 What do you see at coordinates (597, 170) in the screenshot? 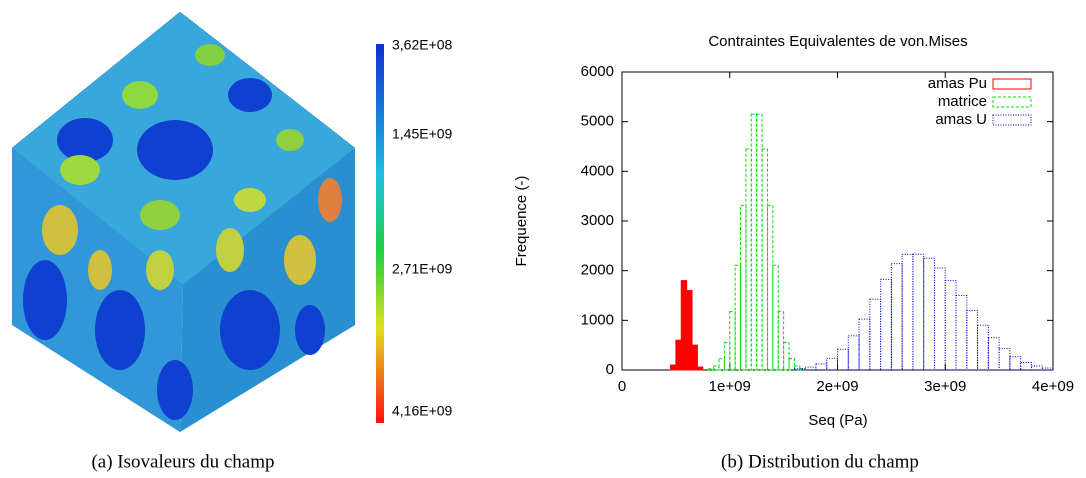
I see `y-tick-label: 4000` at bounding box center [597, 170].